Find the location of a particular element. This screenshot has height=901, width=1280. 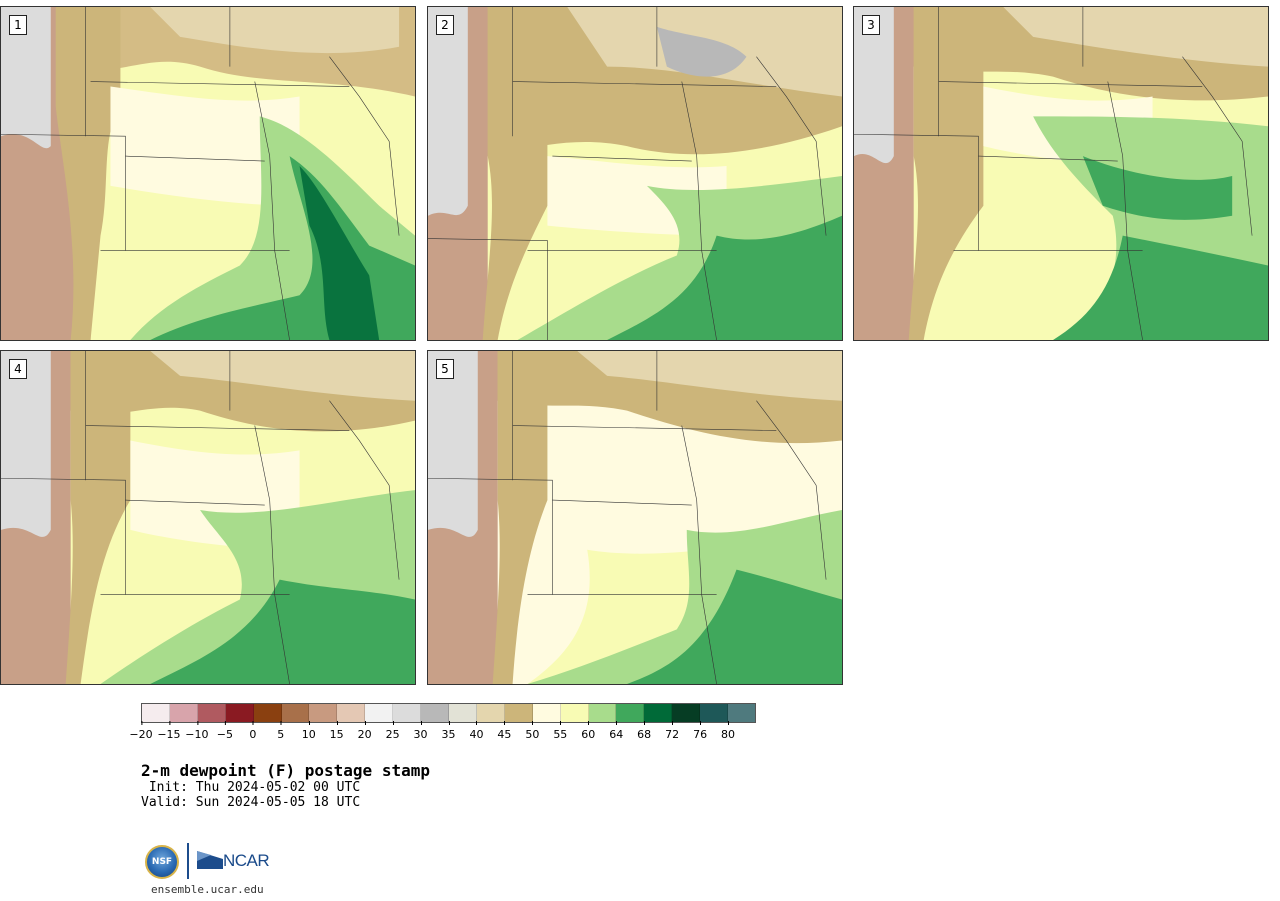

panel-number: 3 is located at coordinates (871, 25).